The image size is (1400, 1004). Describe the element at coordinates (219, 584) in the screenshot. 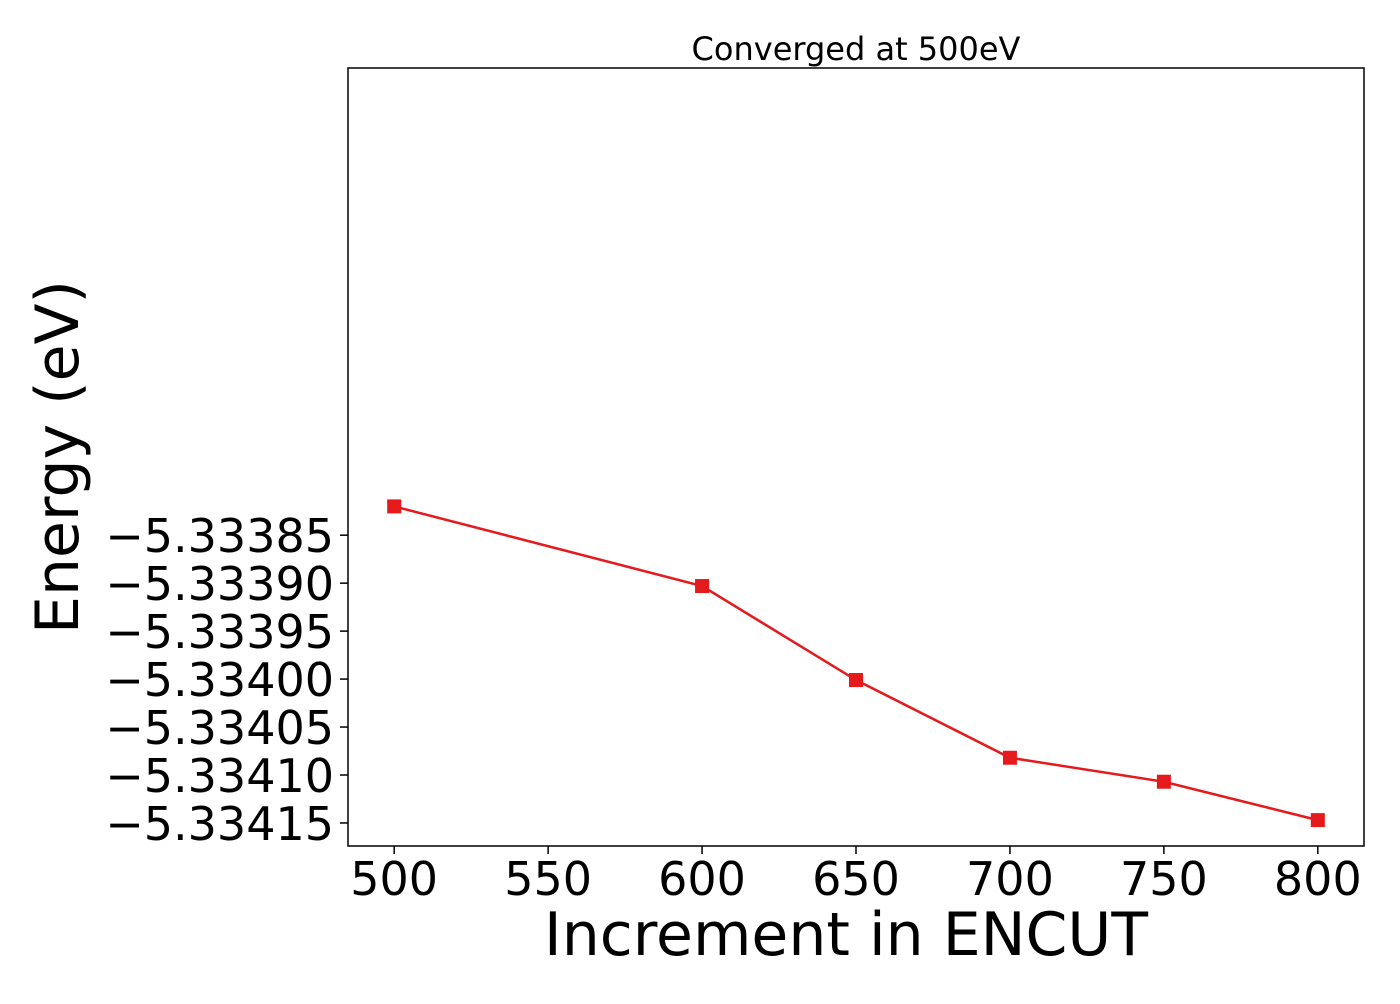

I see `y-tick-label: −5.33390` at that location.